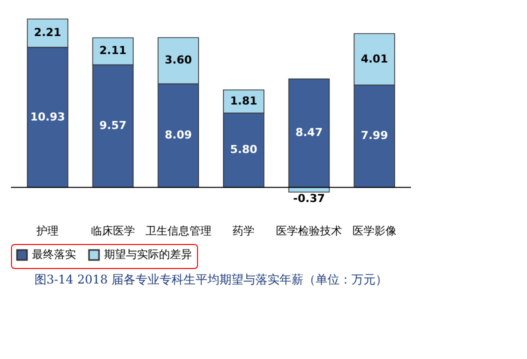 Image resolution: width=527 pixels, height=359 pixels. I want to click on x-tick-label: 医学检验技术, so click(309, 231).